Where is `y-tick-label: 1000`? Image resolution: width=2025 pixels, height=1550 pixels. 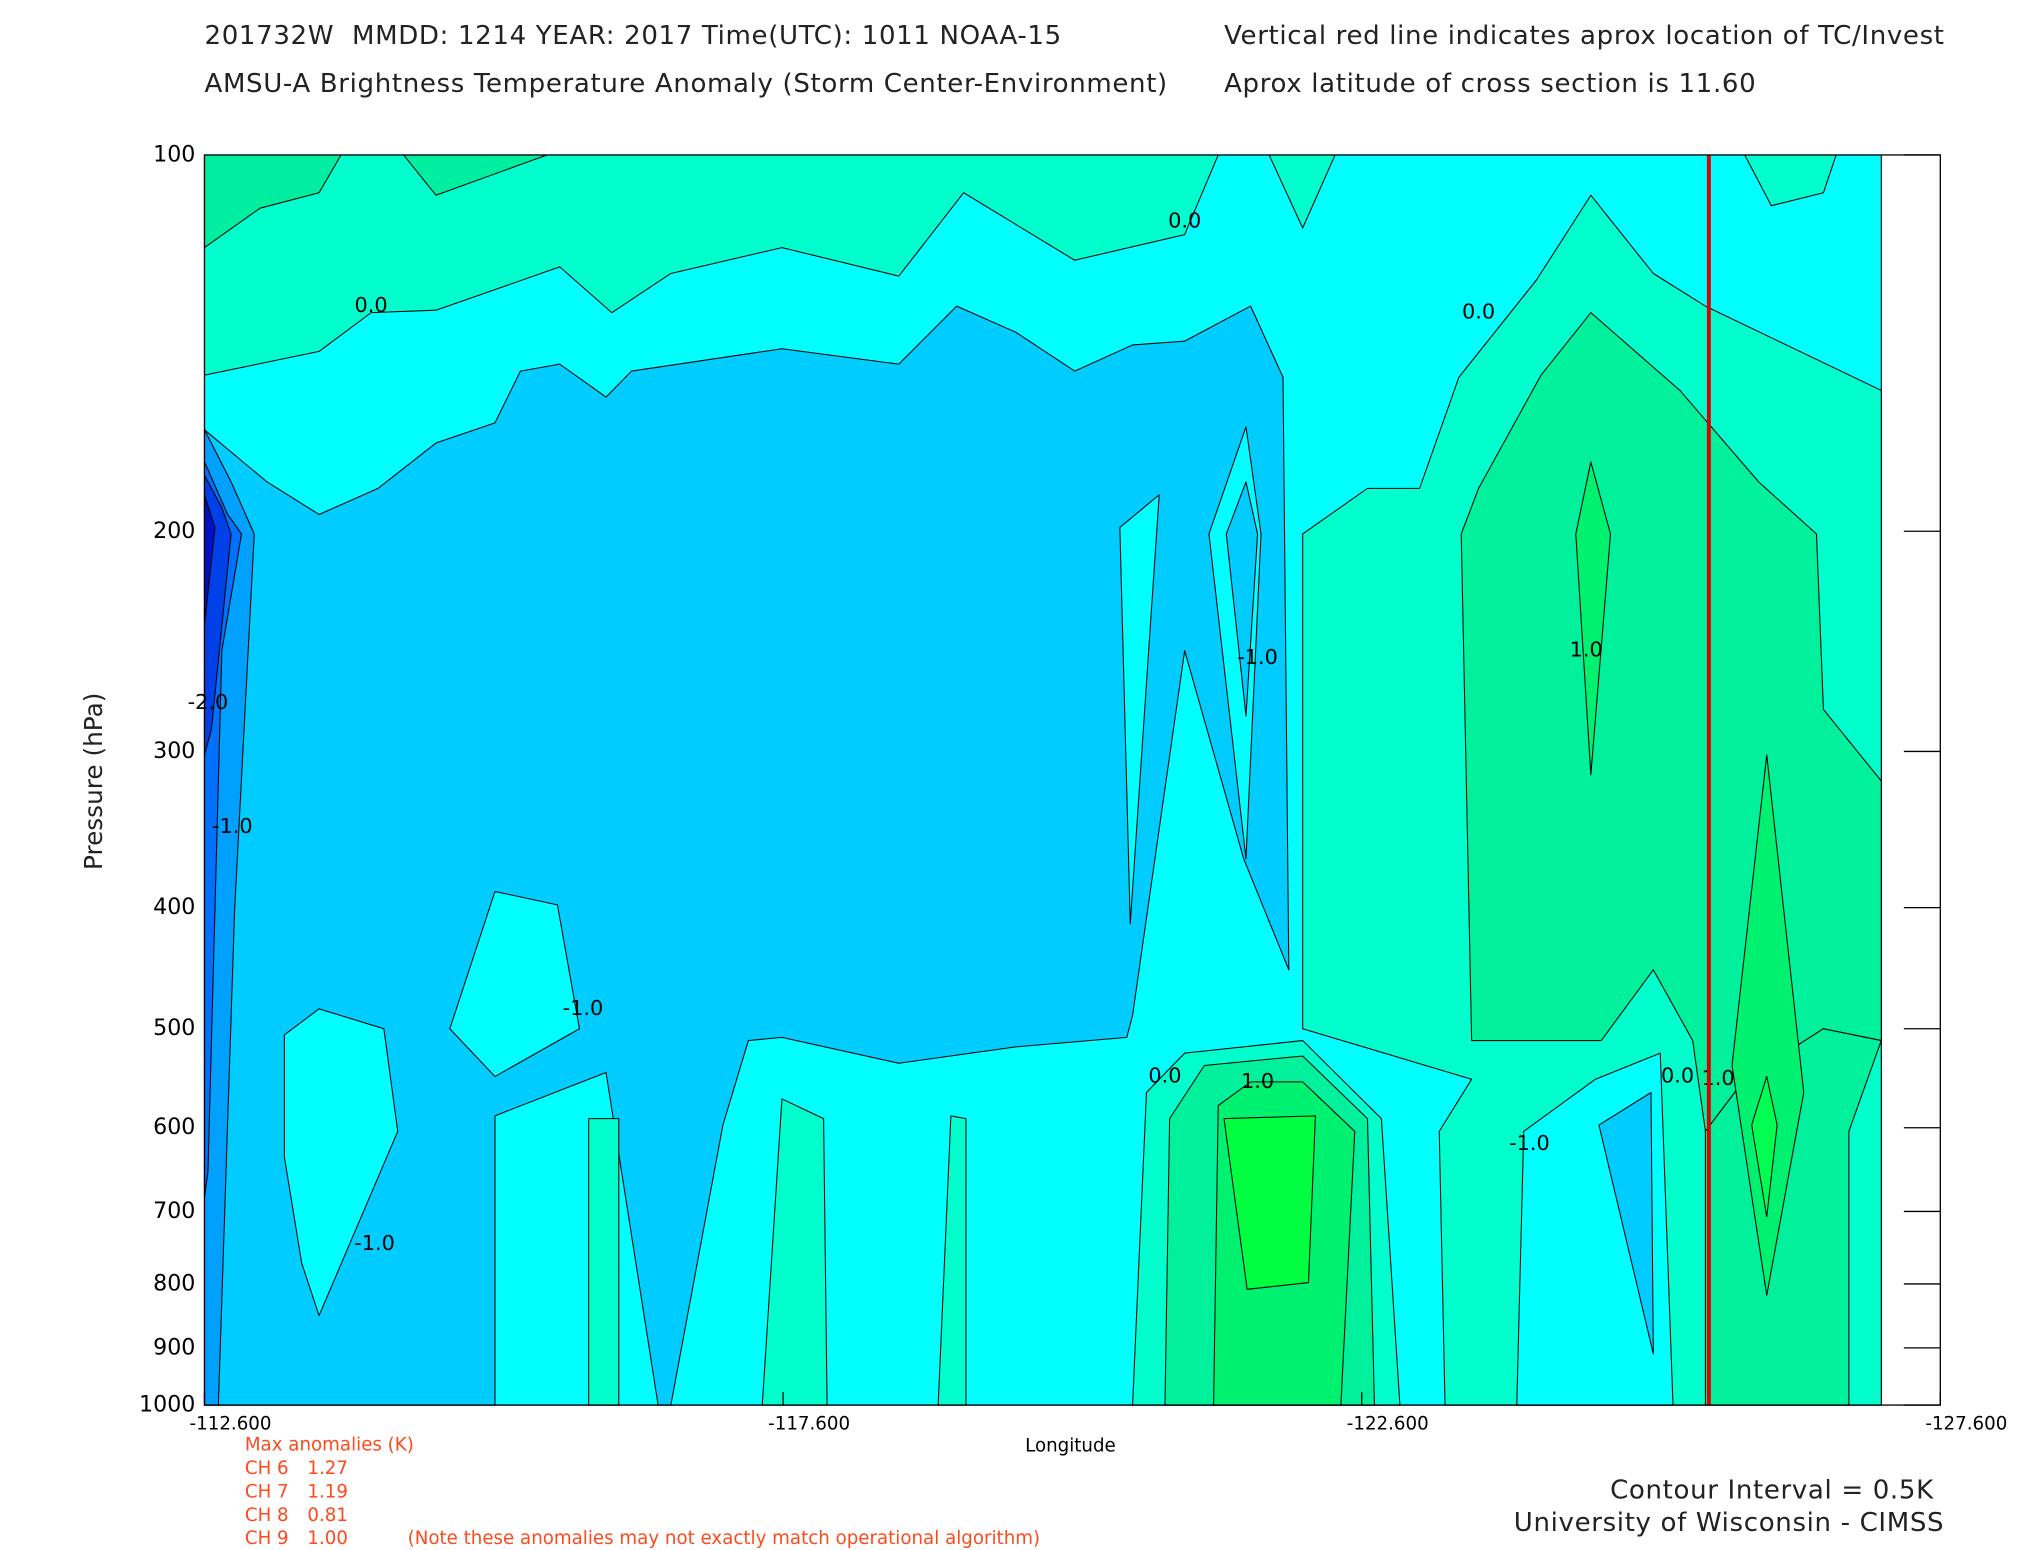 y-tick-label: 1000 is located at coordinates (167, 1405).